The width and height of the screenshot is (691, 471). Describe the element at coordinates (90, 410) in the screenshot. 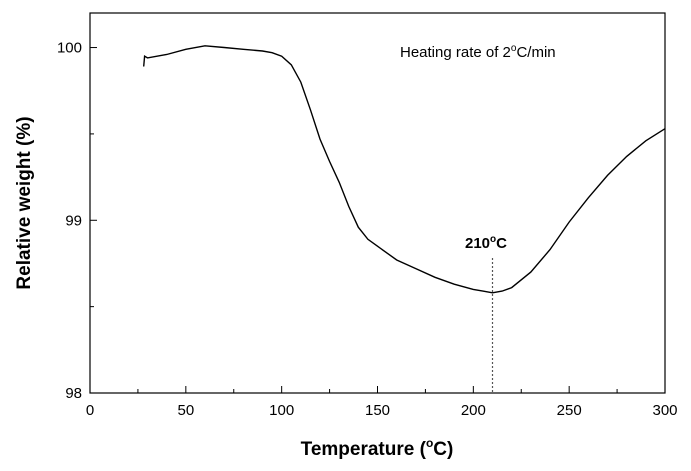

I see `x-tick-label: 0` at that location.